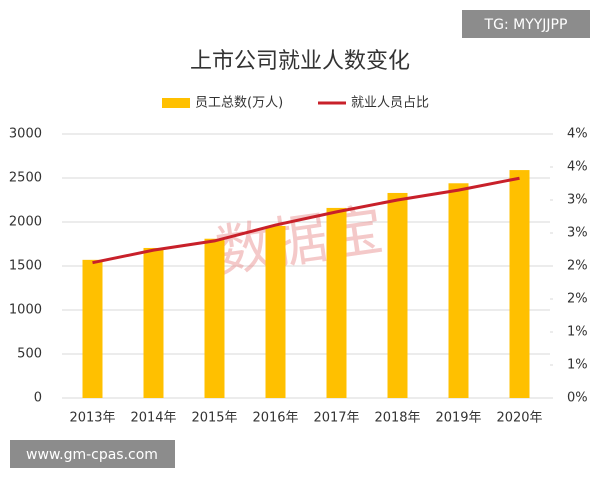 This screenshot has height=480, width=600. I want to click on x-tick-label: 2015年, so click(214, 418).